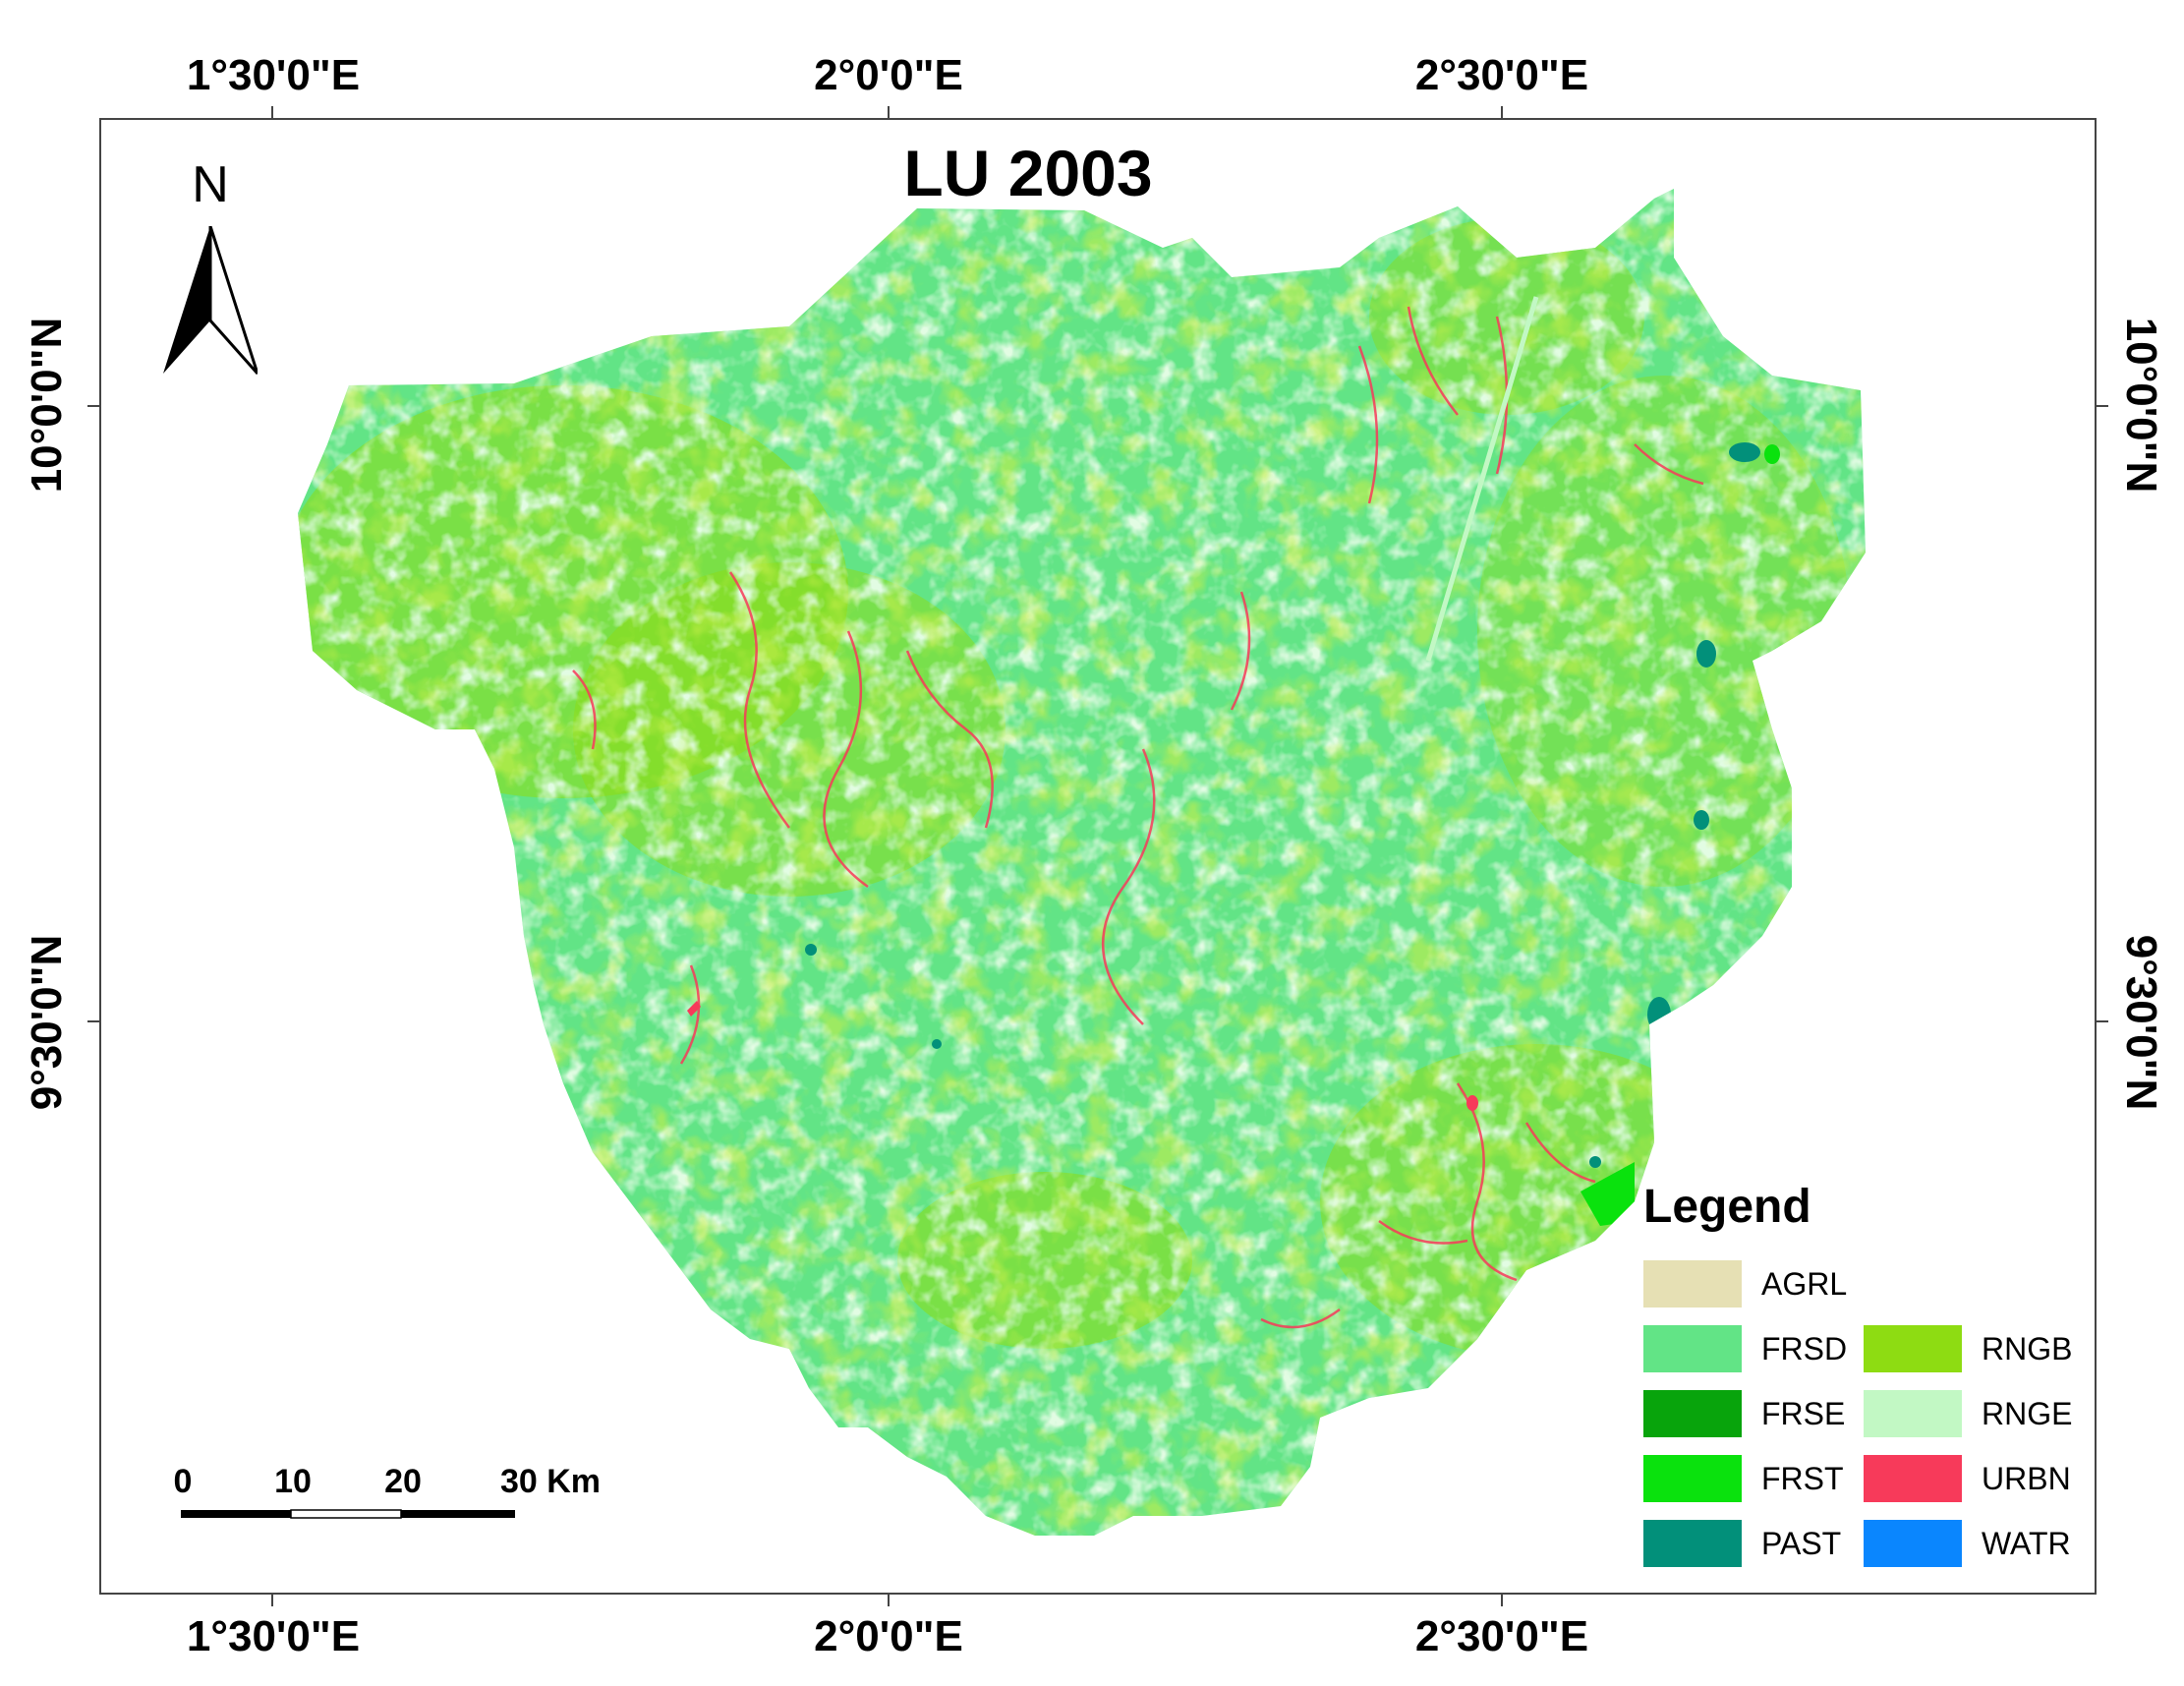  Describe the element at coordinates (47, 405) in the screenshot. I see `latitude-label-left: 10°0'0"N` at that location.